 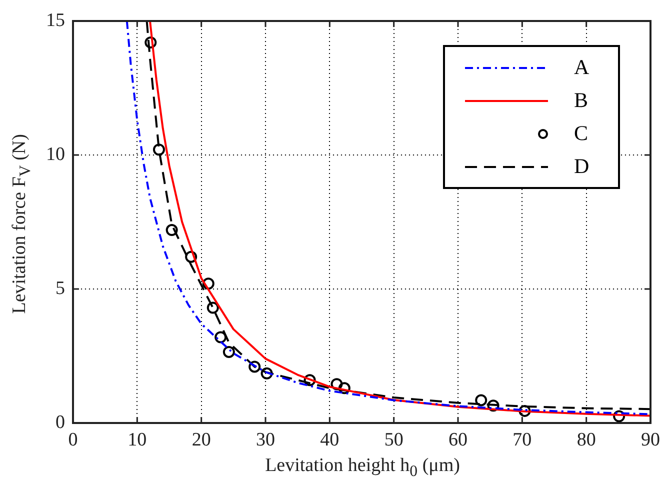 What do you see at coordinates (394, 439) in the screenshot?
I see `x-tick-label: 50` at bounding box center [394, 439].